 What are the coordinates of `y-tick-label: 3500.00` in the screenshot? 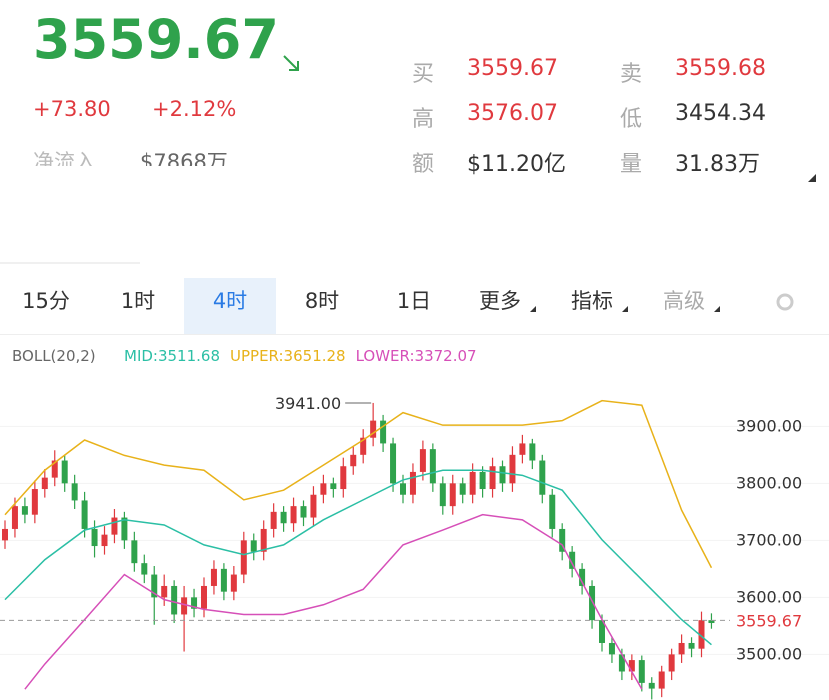 It's located at (769, 653).